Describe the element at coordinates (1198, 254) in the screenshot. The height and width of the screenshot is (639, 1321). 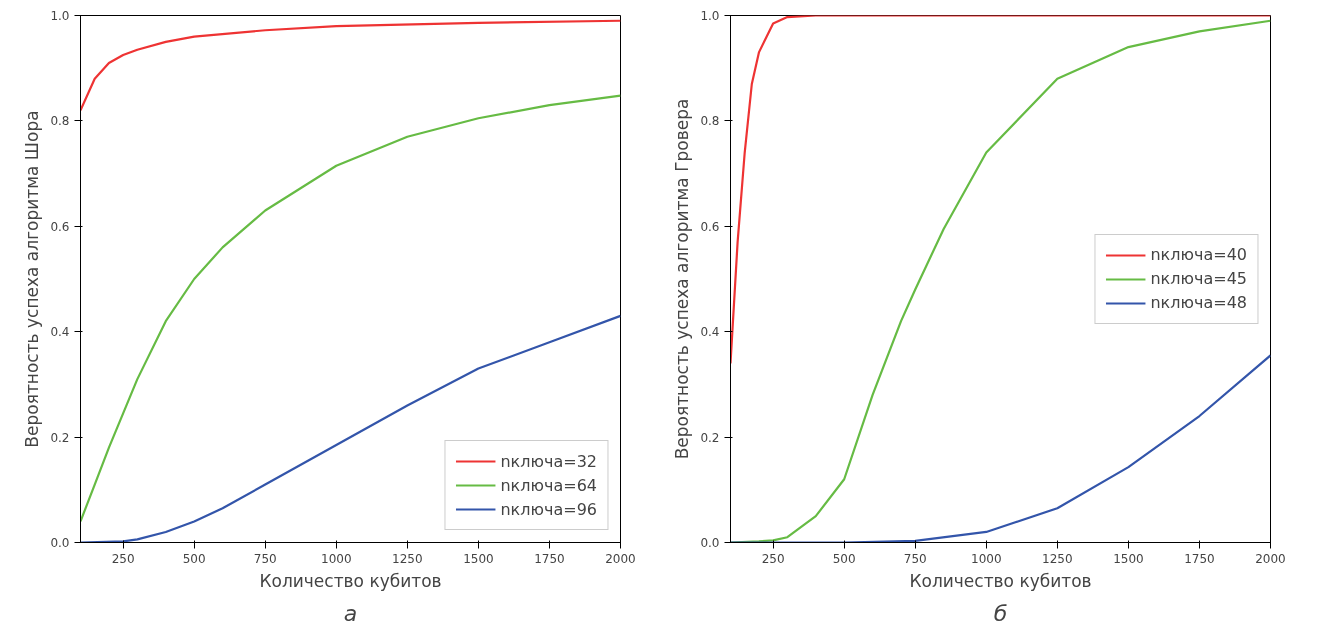
I see `legend-label: nключа=40` at that location.